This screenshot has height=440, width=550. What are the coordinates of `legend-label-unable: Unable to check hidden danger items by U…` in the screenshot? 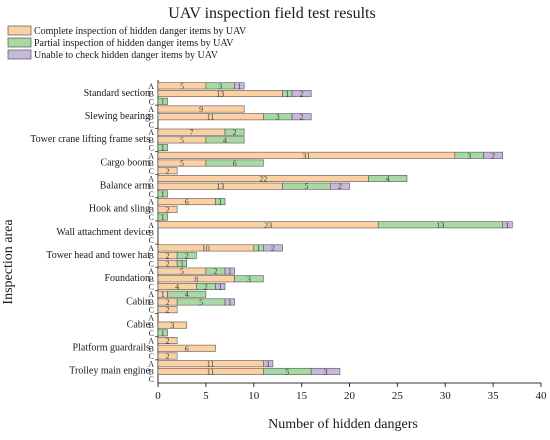 It's located at (126, 55).